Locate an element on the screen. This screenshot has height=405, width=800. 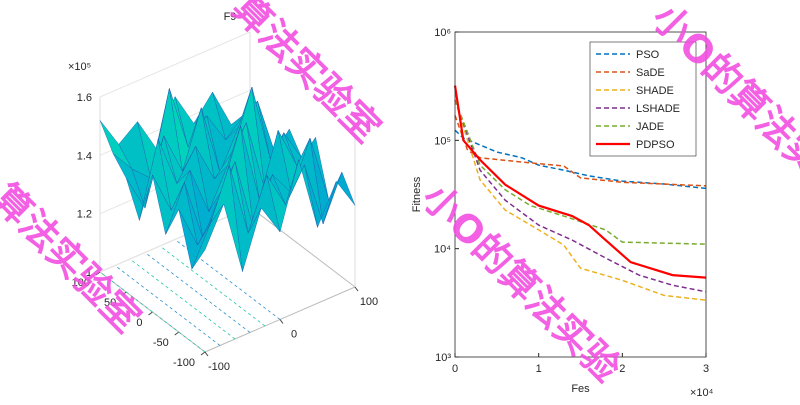
x-tick-label: 2 is located at coordinates (622, 369).